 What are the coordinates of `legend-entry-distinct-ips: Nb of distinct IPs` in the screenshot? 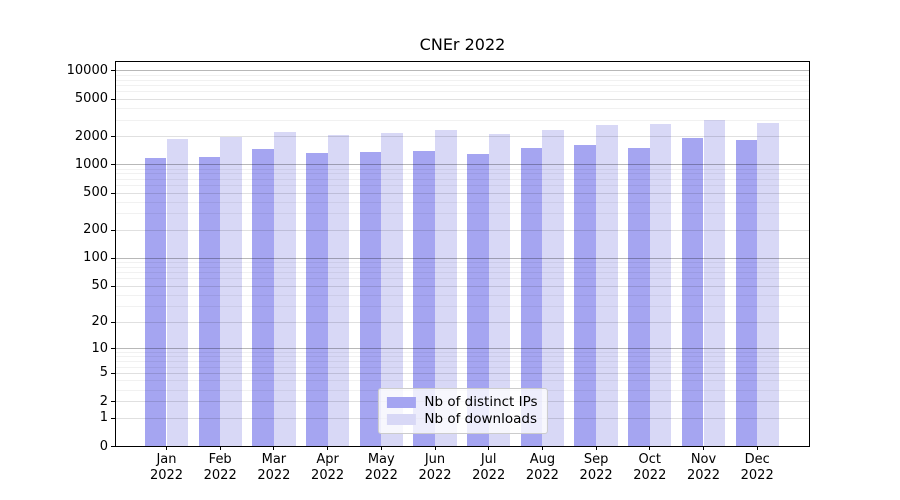 It's located at (462, 402).